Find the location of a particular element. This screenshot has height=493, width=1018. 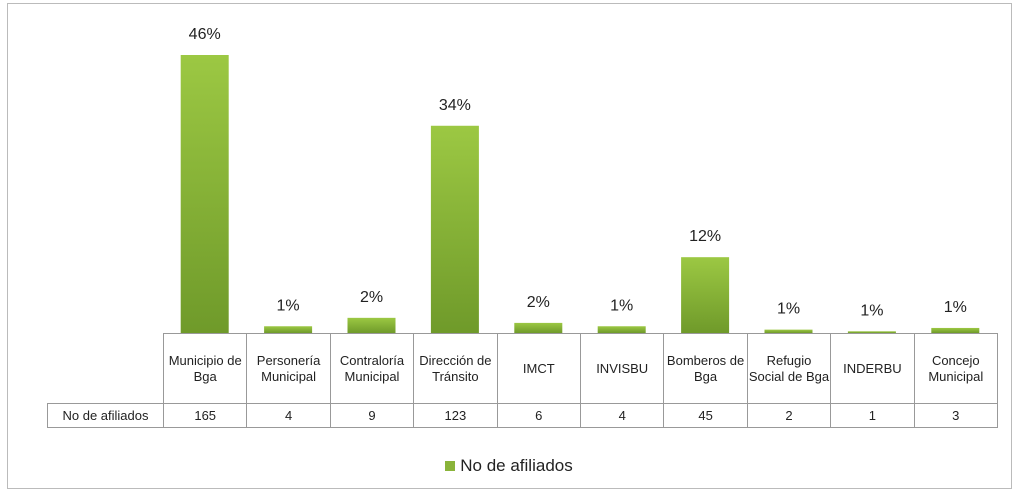

data-label: 12% is located at coordinates (705, 236).